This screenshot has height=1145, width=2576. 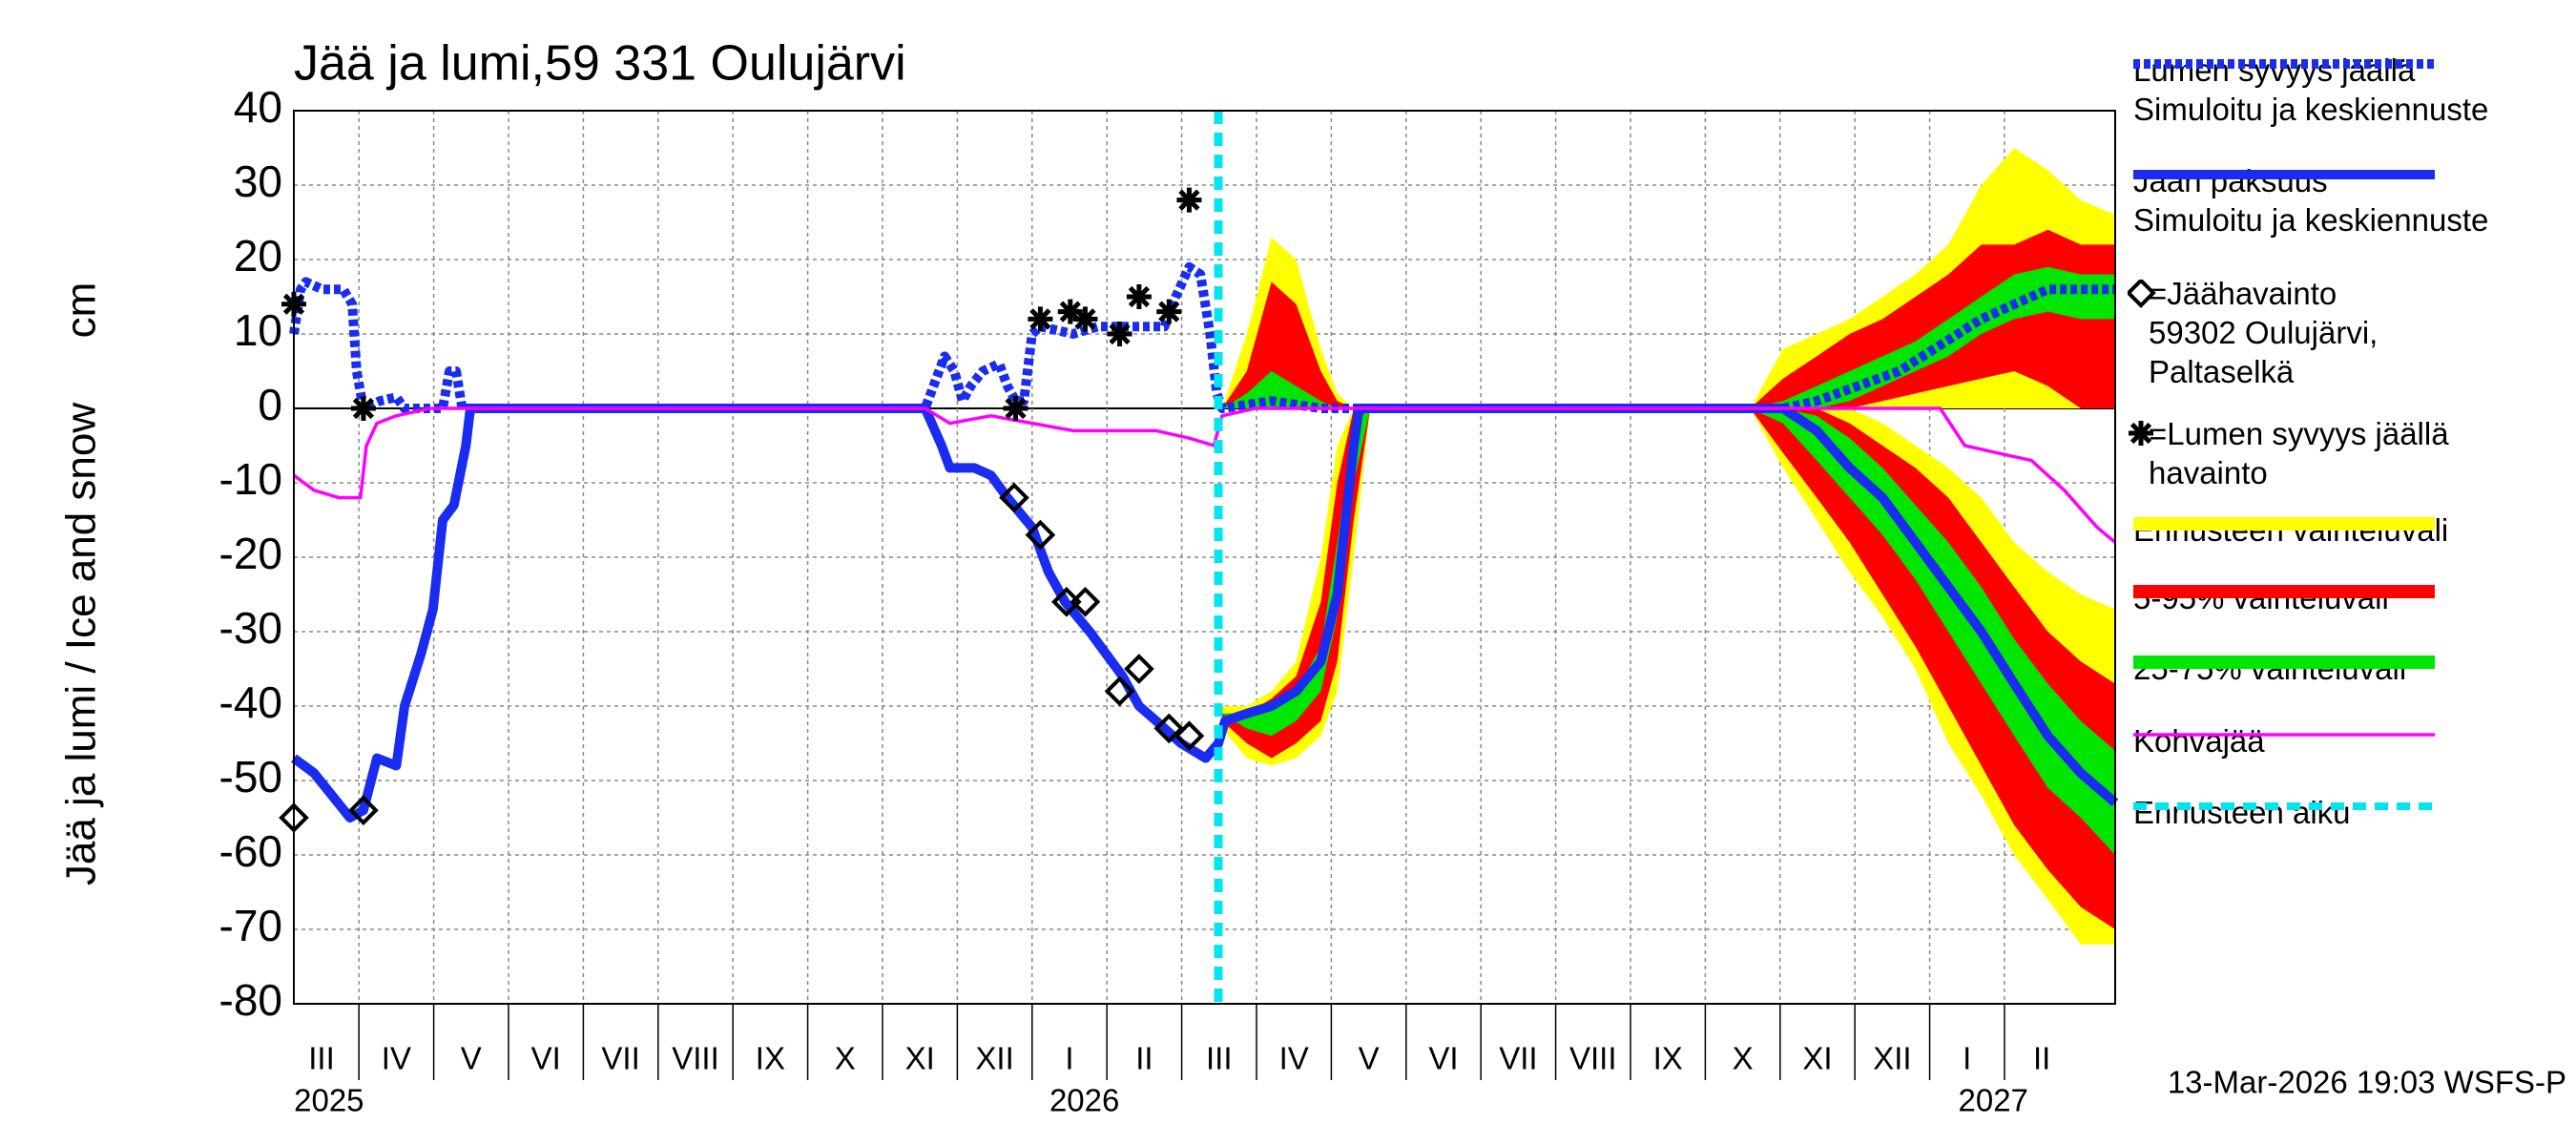 What do you see at coordinates (2367, 1082) in the screenshot?
I see `footer: 13-Mar-2026 19:03 WSFS-P` at bounding box center [2367, 1082].